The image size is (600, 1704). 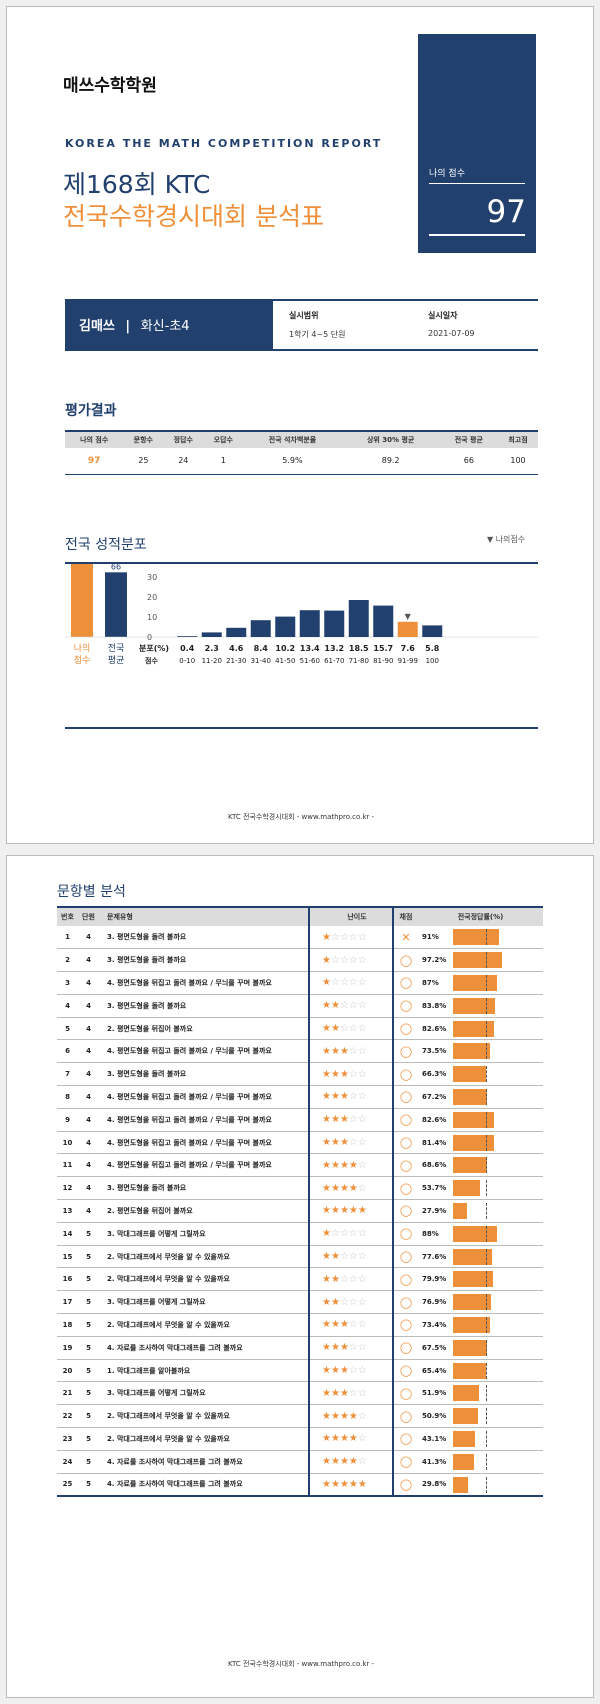 I want to click on y-tick-label: 0, so click(x=149, y=637).